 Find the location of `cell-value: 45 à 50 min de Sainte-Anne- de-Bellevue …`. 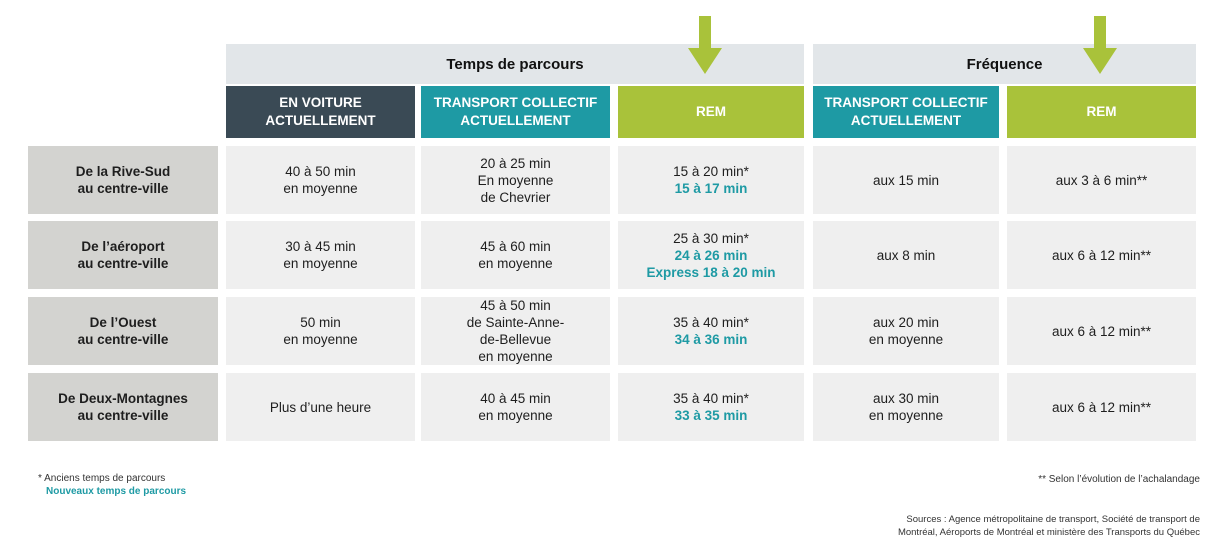

cell-value: 45 à 50 min de Sainte-Anne- de-Bellevue … is located at coordinates (515, 331).